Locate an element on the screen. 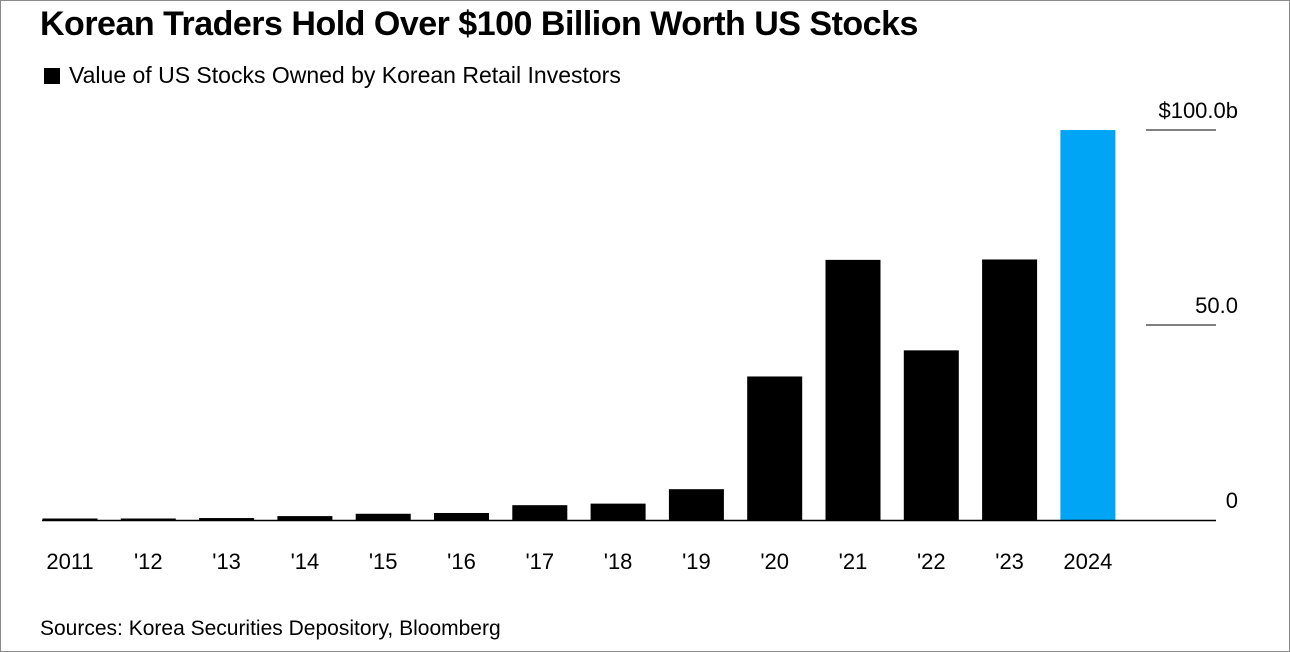 This screenshot has height=652, width=1290. x-tick-label: '13 is located at coordinates (226, 561).